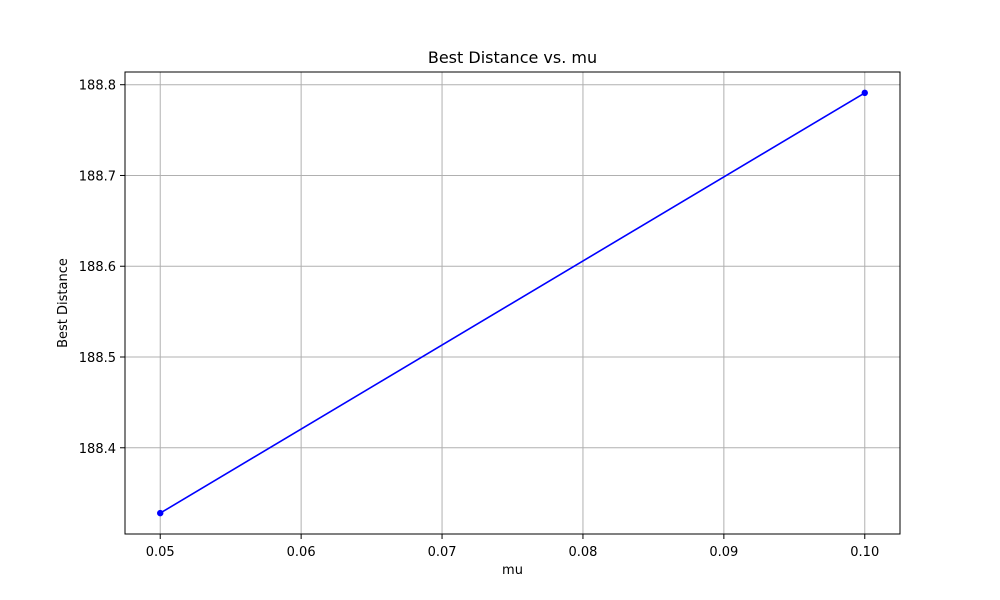  Describe the element at coordinates (442, 552) in the screenshot. I see `x-tick-label: 0.07` at that location.